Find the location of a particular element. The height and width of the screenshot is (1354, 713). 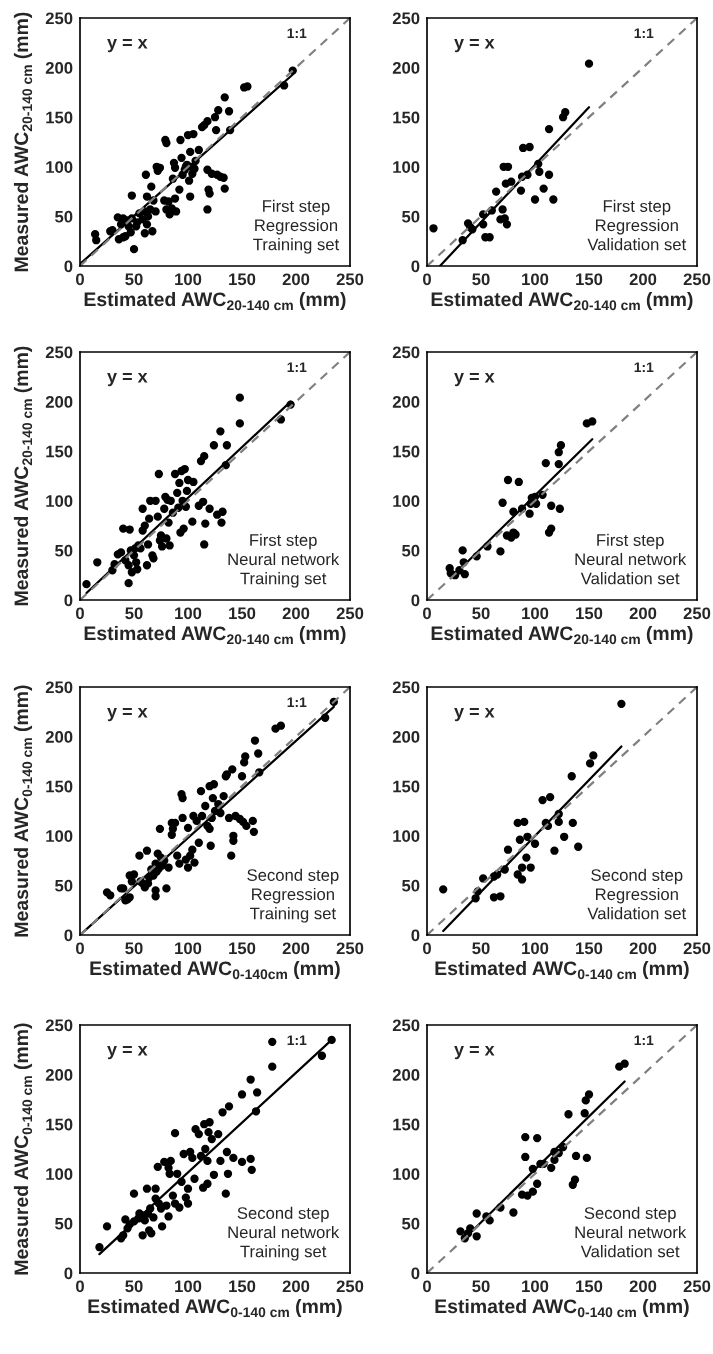

annotation: First step Regression Training set is located at coordinates (296, 226).